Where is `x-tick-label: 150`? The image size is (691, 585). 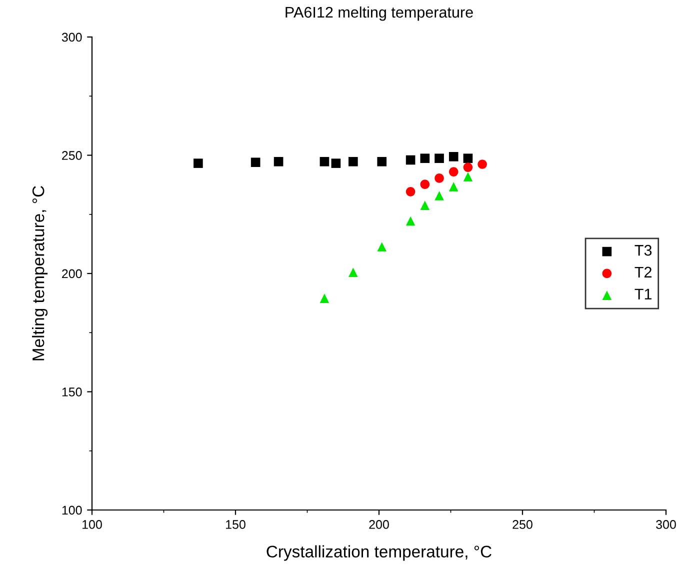 x-tick-label: 150 is located at coordinates (236, 524).